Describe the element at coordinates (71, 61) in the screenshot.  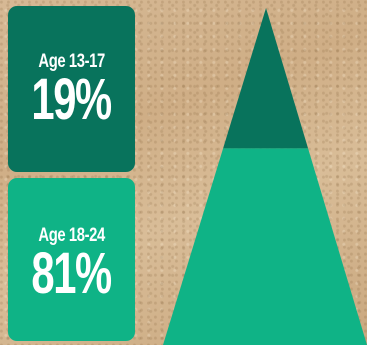
I see `age-13-17-label: Age 13-17` at that location.